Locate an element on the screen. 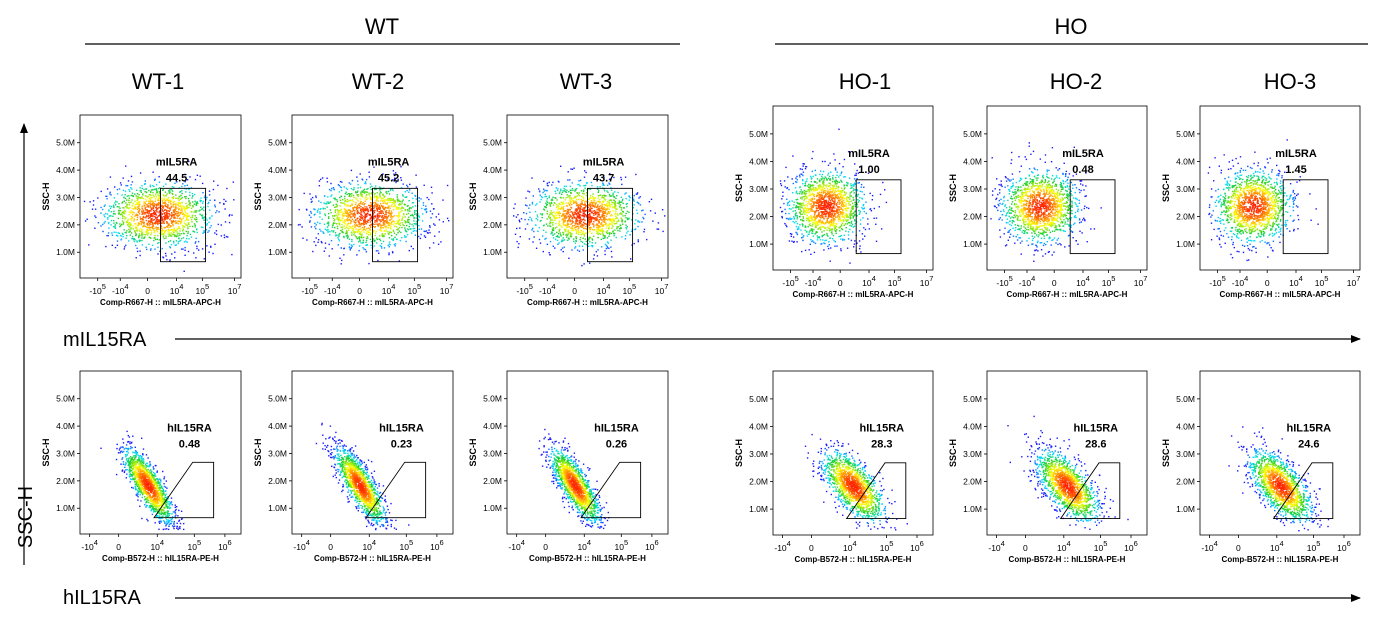  y-tick-label: 5.0M is located at coordinates (492, 143).